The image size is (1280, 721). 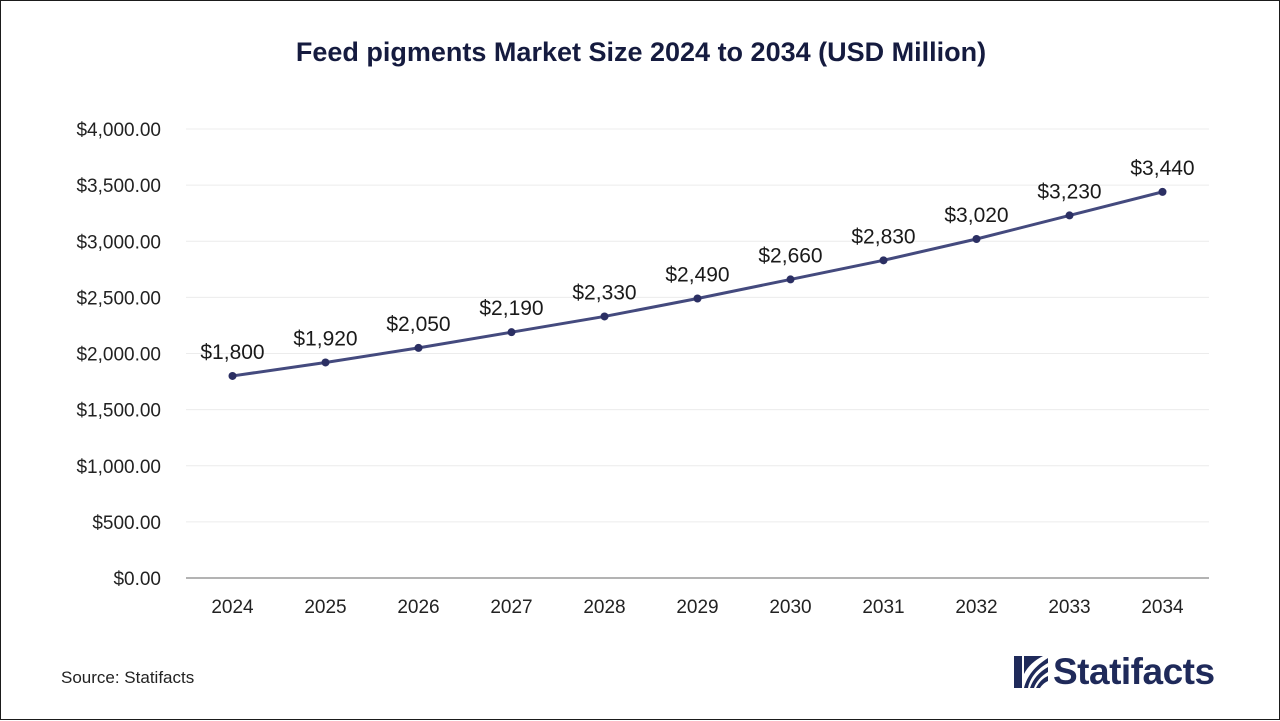 What do you see at coordinates (325, 338) in the screenshot?
I see `data-label: $1,920` at bounding box center [325, 338].